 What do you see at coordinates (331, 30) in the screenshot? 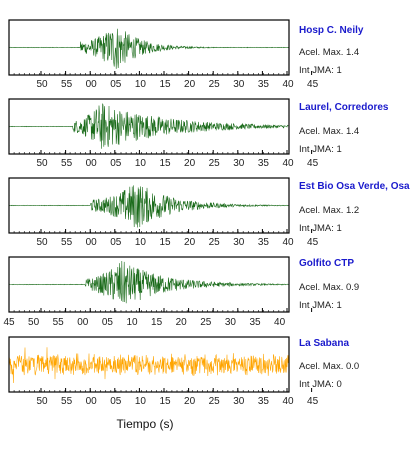
I see `station-name-1: Hosp C. Neily` at bounding box center [331, 30].